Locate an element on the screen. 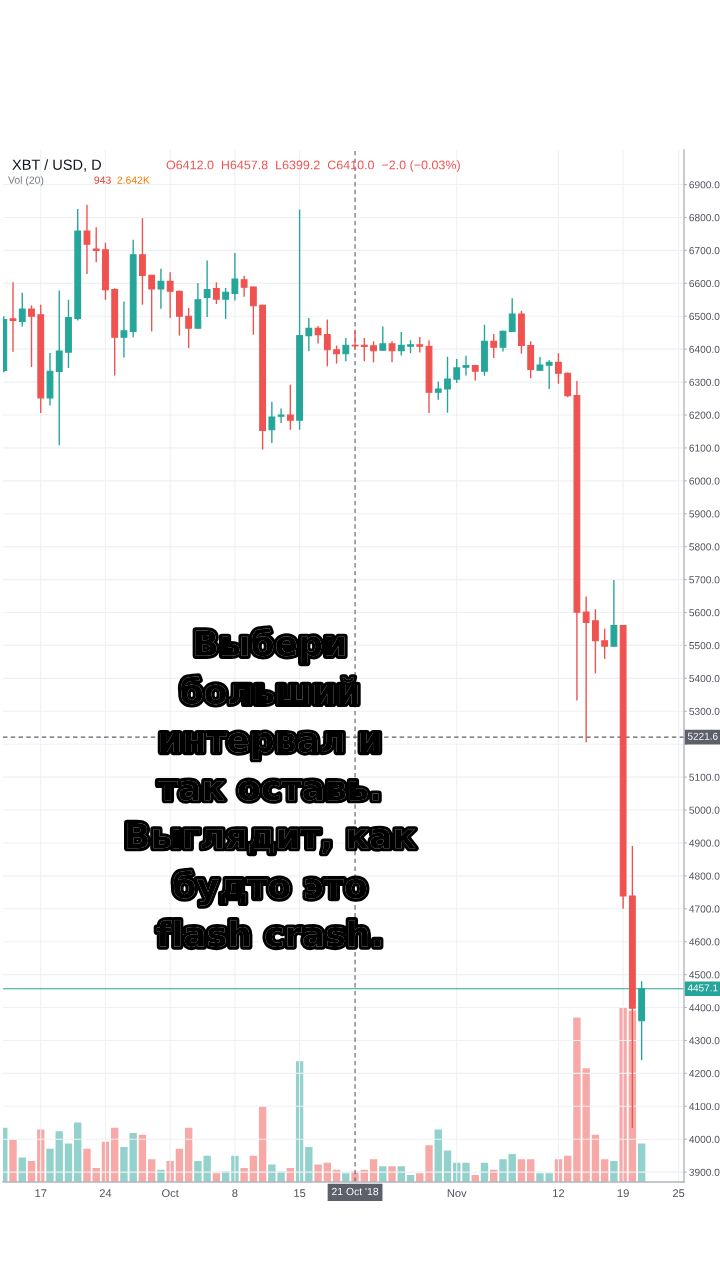  y-tick-label: 5400.0 is located at coordinates (704, 678).